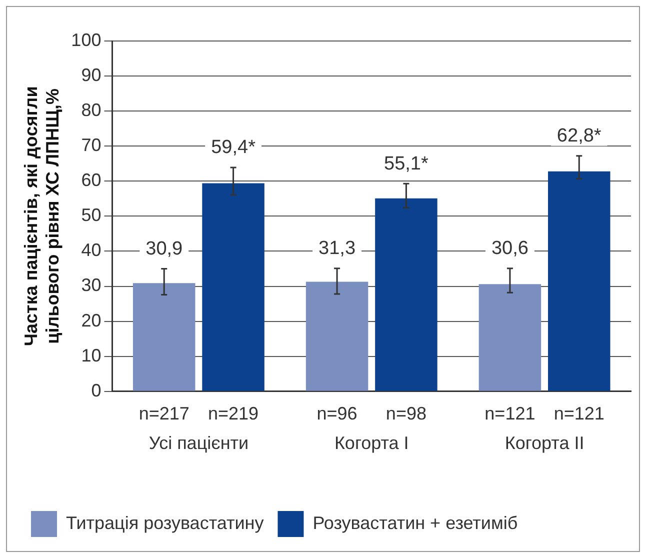 The height and width of the screenshot is (560, 648). What do you see at coordinates (91, 355) in the screenshot?
I see `y-tick-label: 10` at bounding box center [91, 355].